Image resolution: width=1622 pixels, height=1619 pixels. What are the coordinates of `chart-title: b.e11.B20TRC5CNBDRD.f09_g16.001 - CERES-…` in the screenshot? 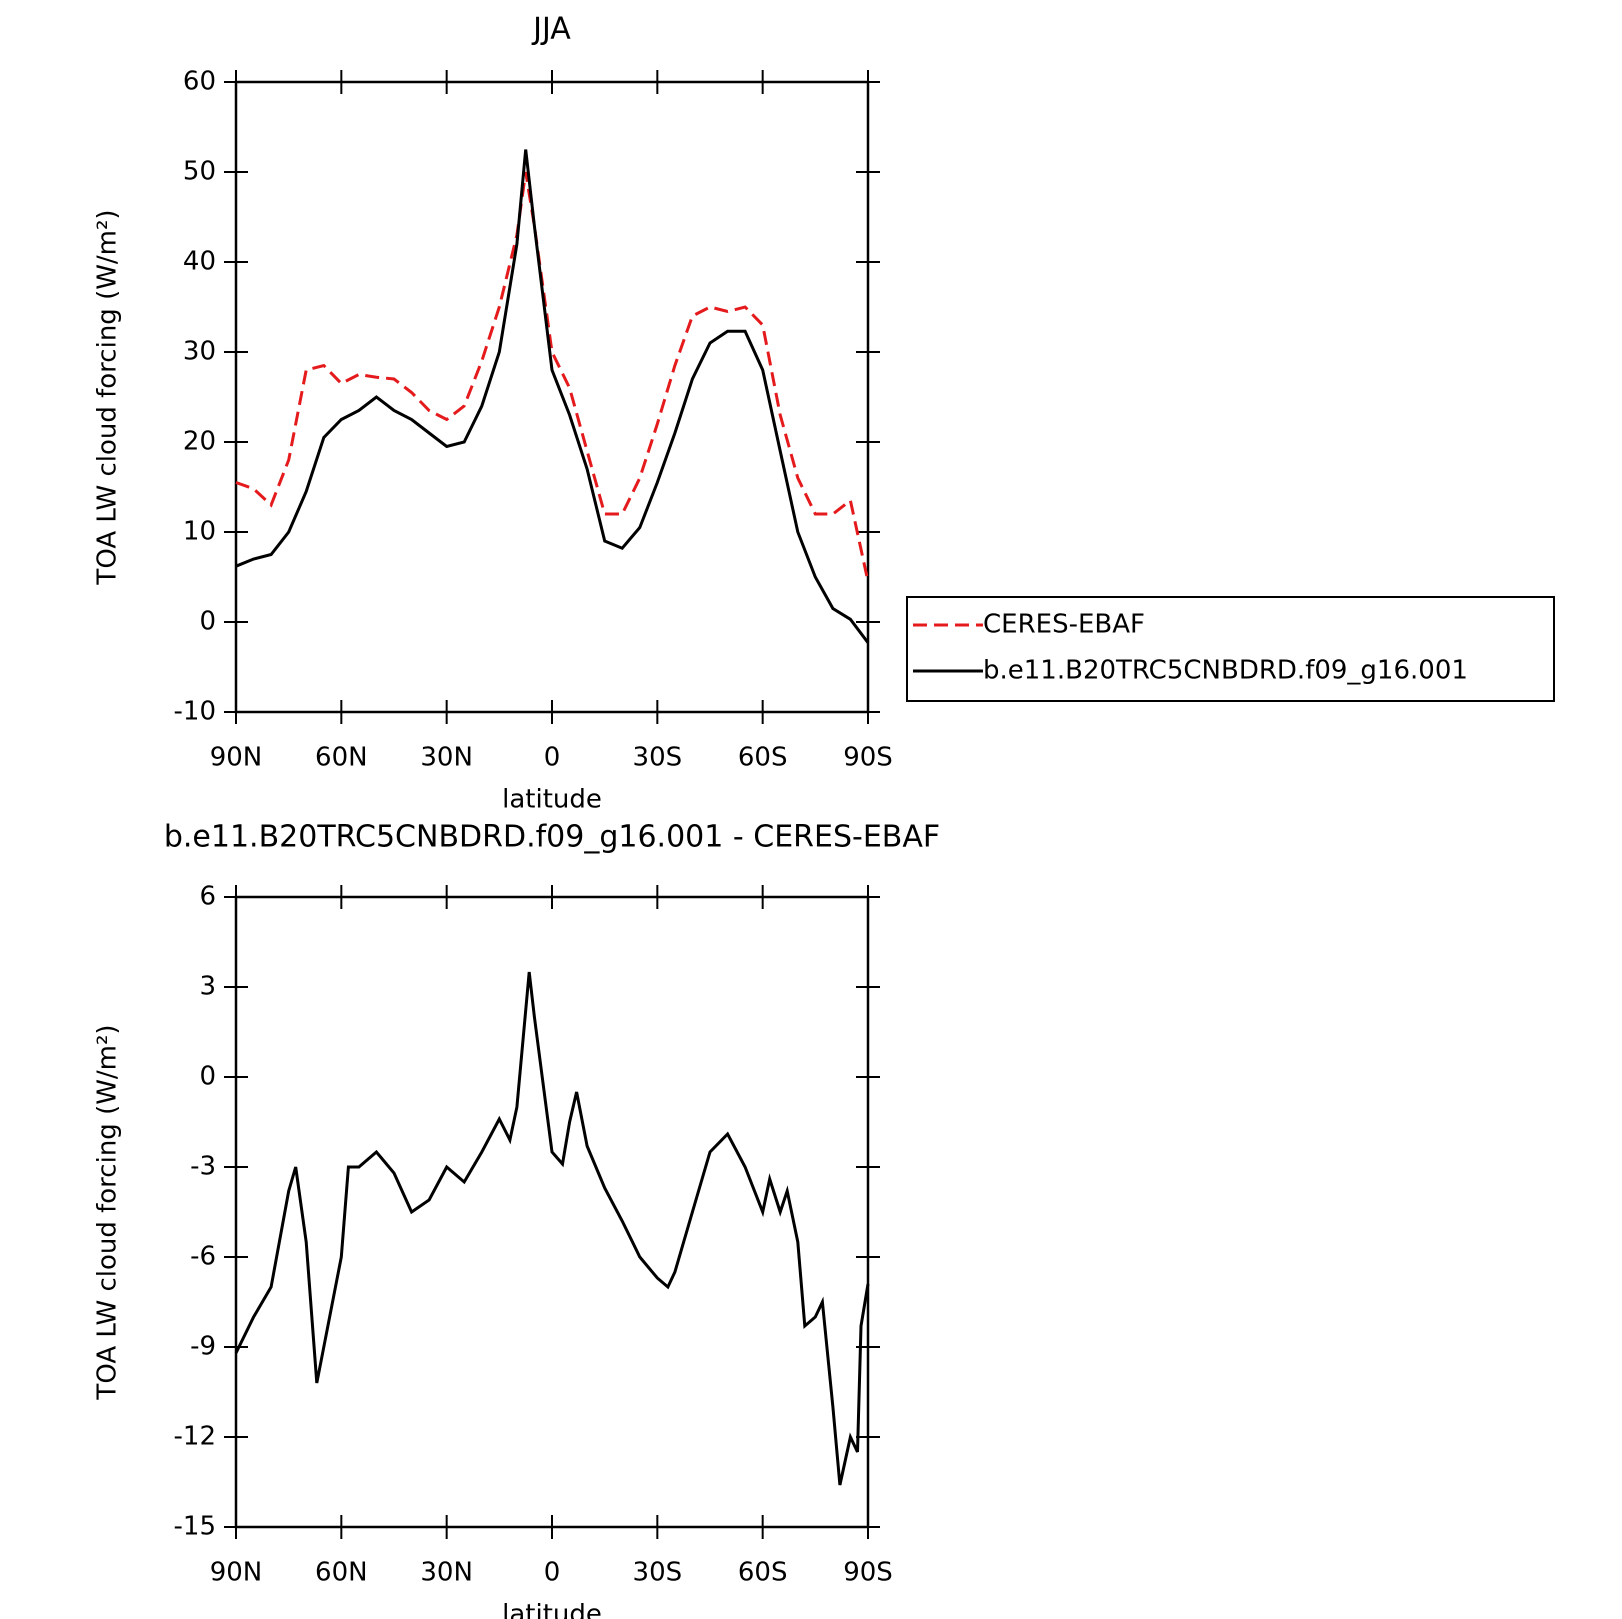 It's located at (552, 837).